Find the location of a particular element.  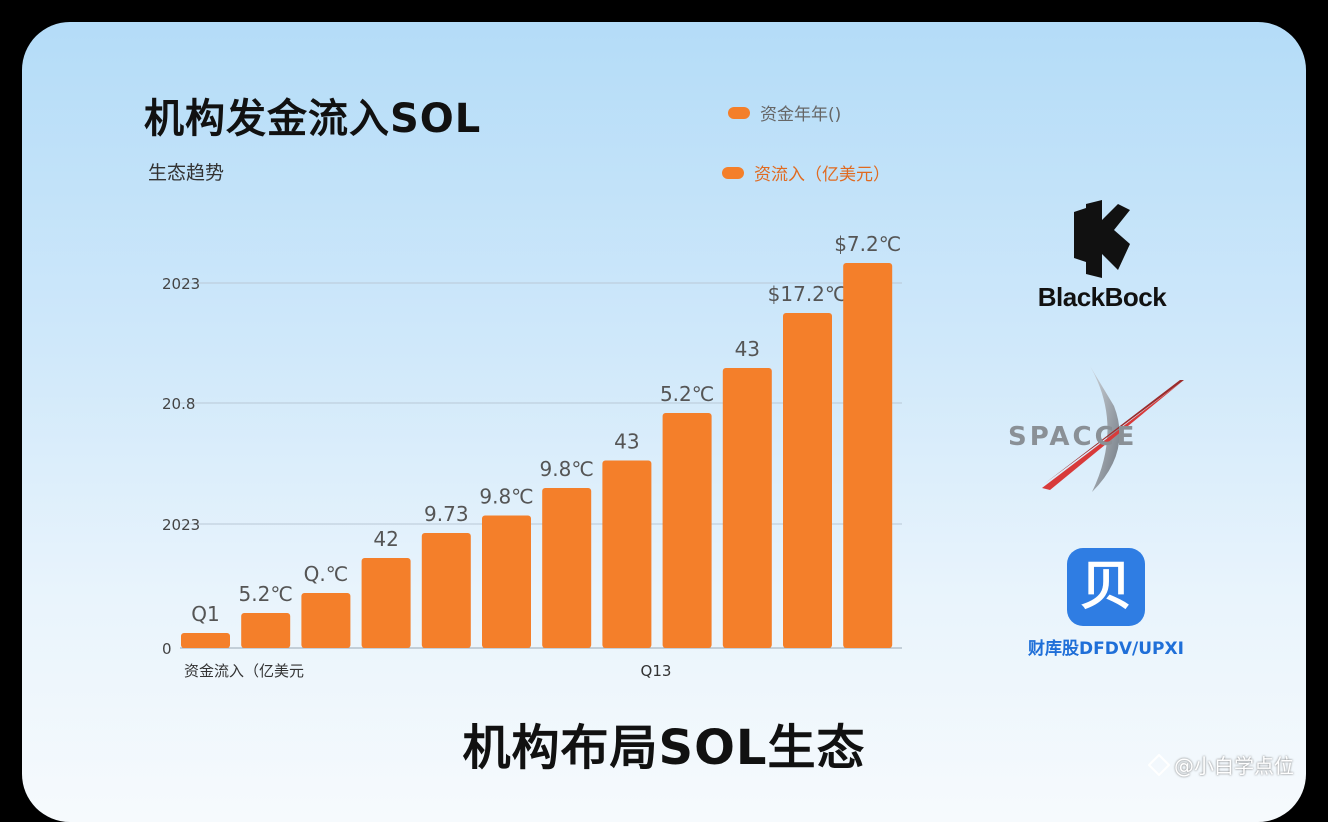

y-tick-label: 0 is located at coordinates (167, 649).